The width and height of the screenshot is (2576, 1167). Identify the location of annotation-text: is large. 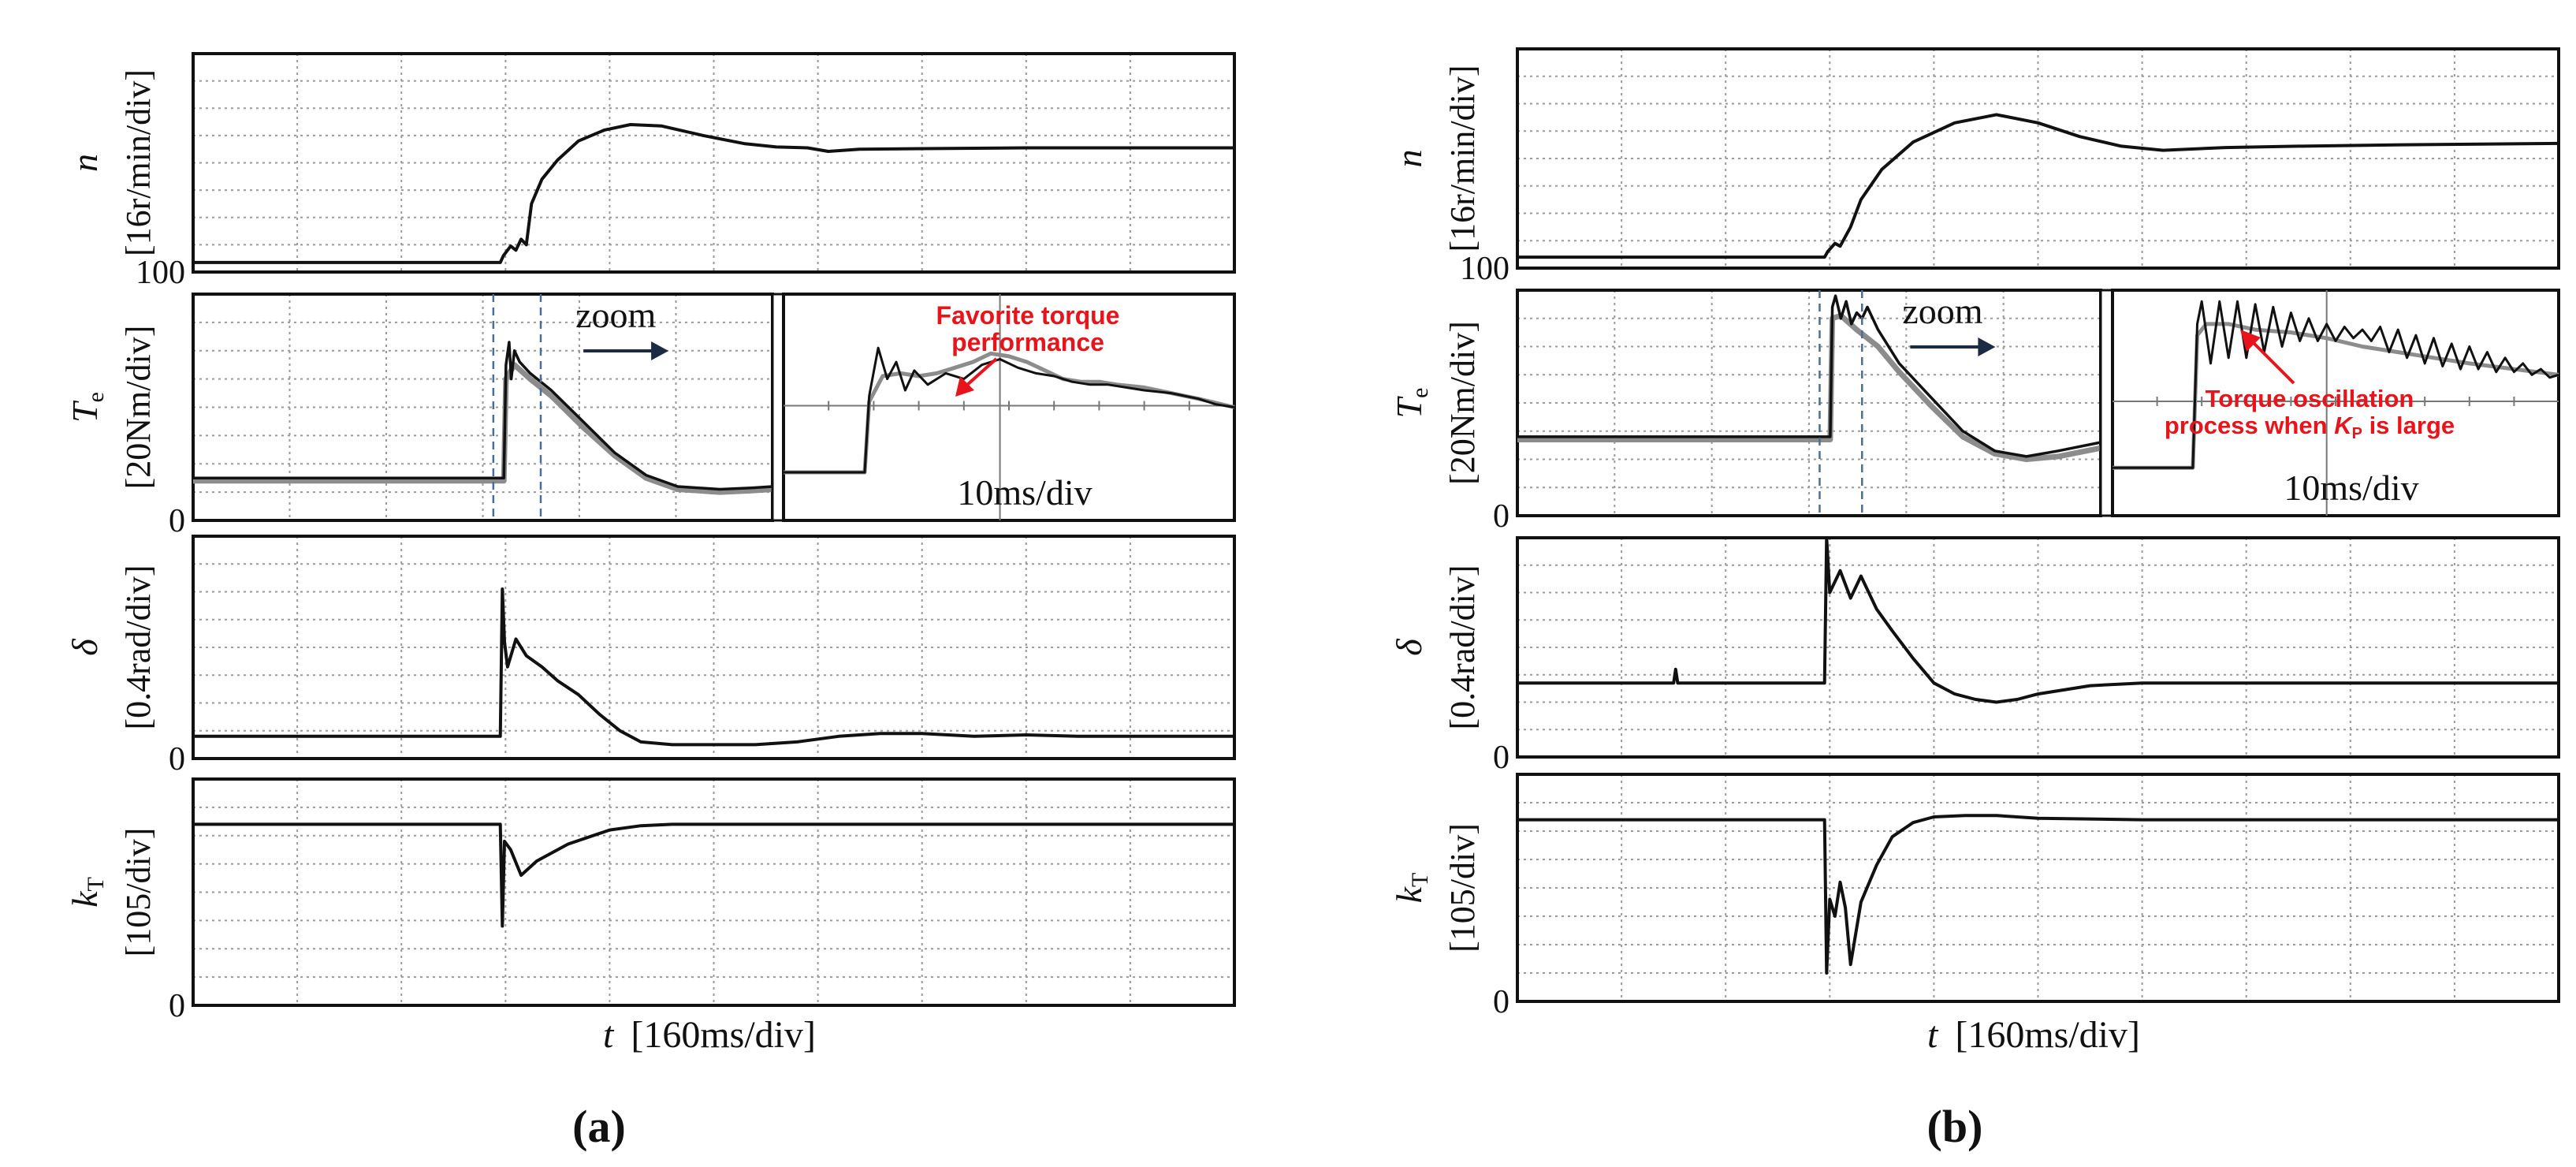
(2408, 425).